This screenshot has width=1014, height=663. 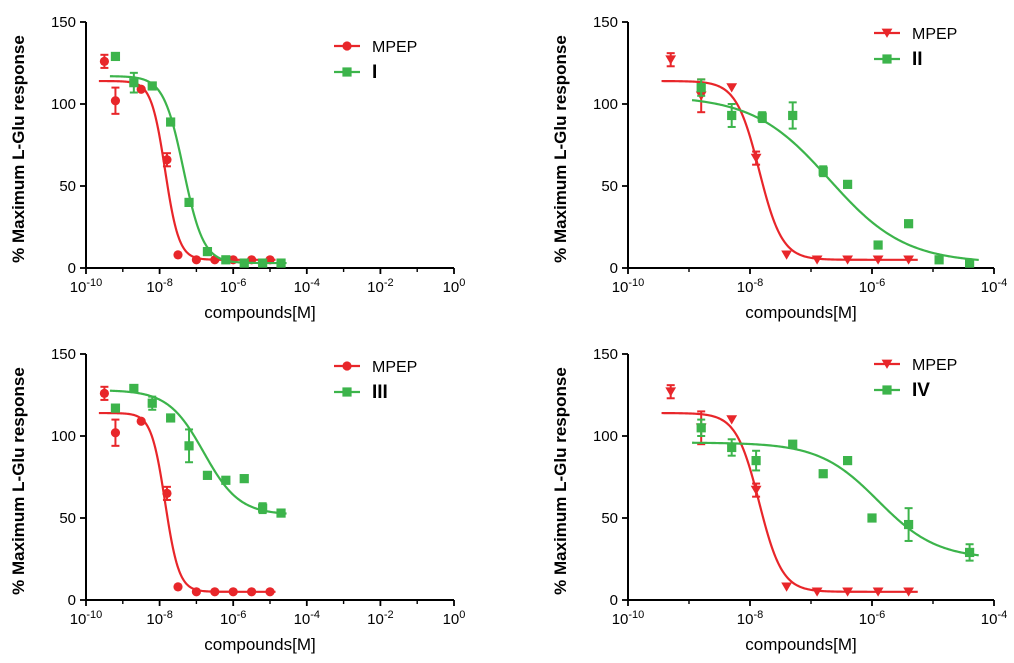 What do you see at coordinates (917, 59) in the screenshot?
I see `legend-label: II` at bounding box center [917, 59].